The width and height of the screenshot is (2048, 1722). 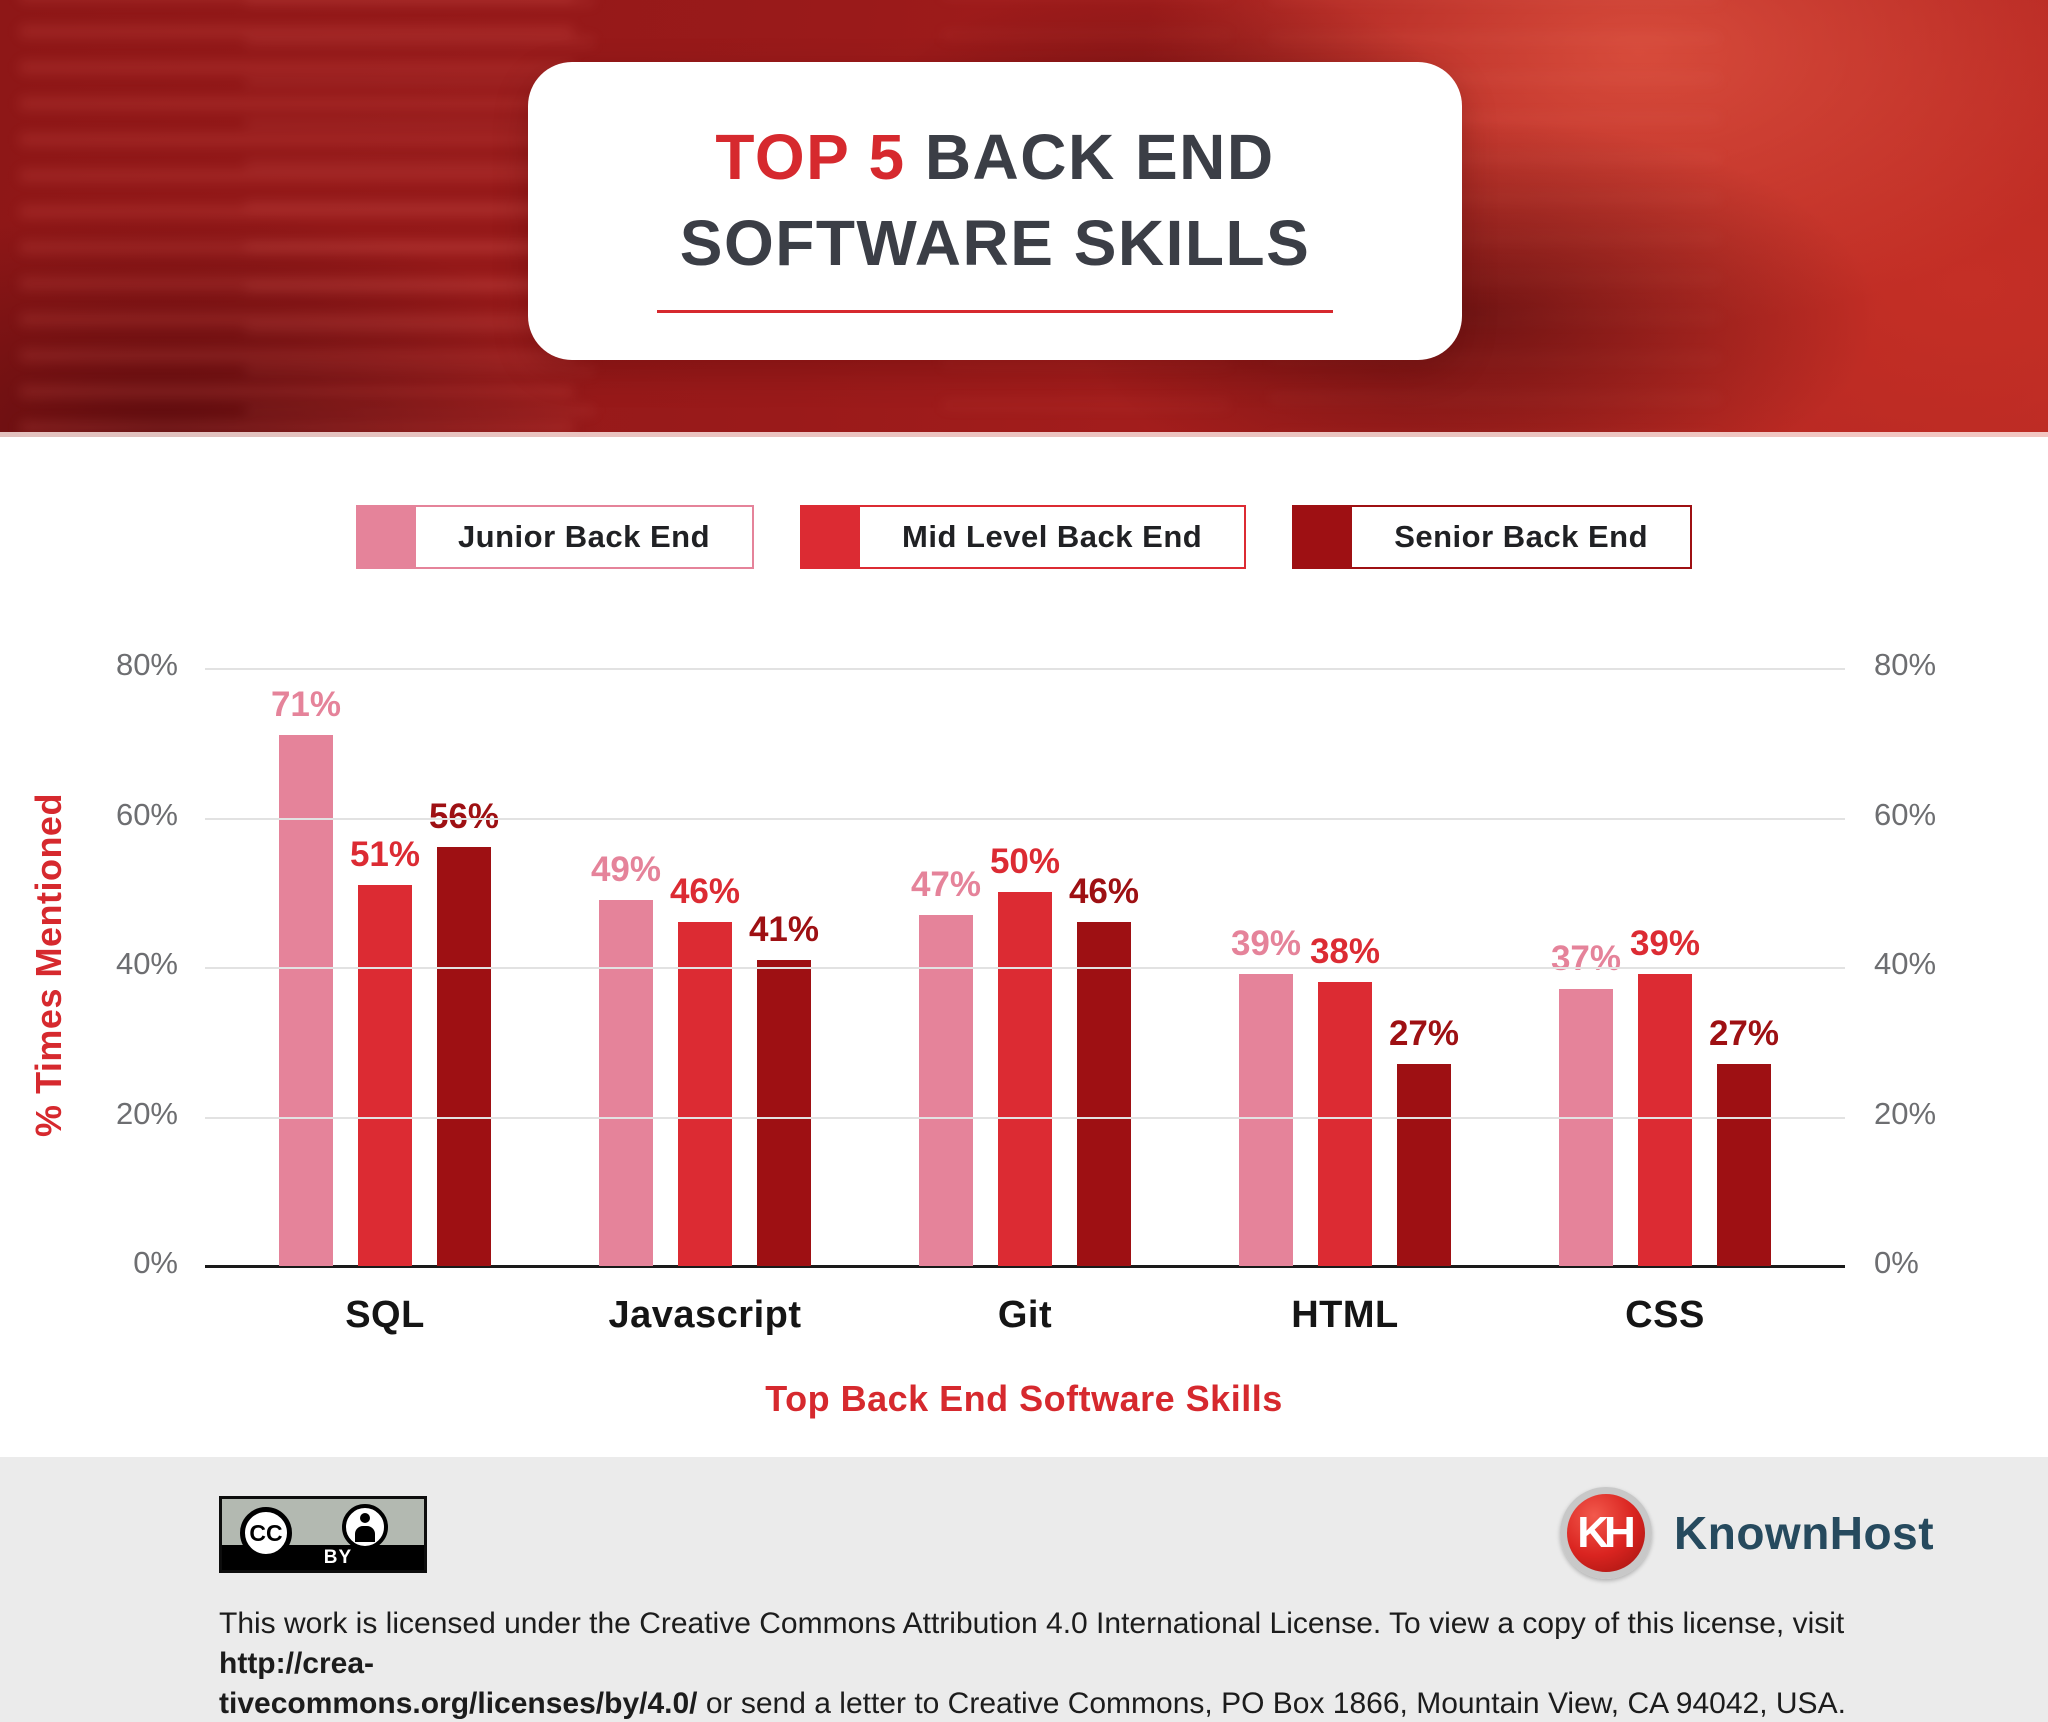 I want to click on attribution-person-icon, so click(x=365, y=1527).